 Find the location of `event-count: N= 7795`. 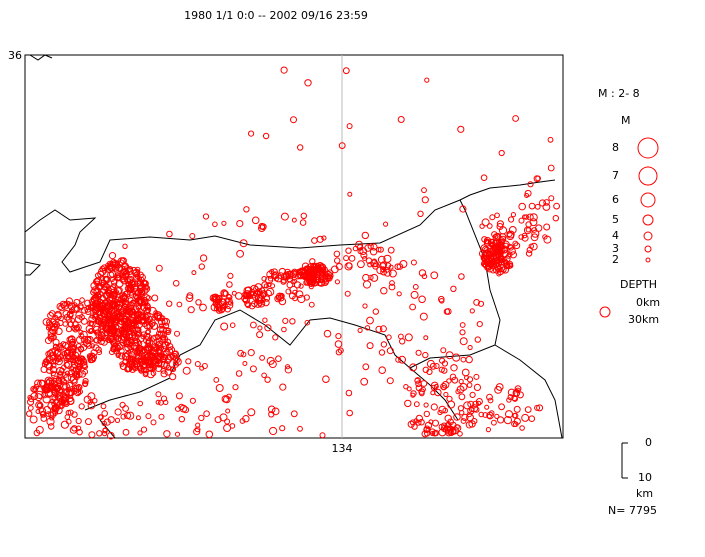

event-count: N= 7795 is located at coordinates (632, 510).